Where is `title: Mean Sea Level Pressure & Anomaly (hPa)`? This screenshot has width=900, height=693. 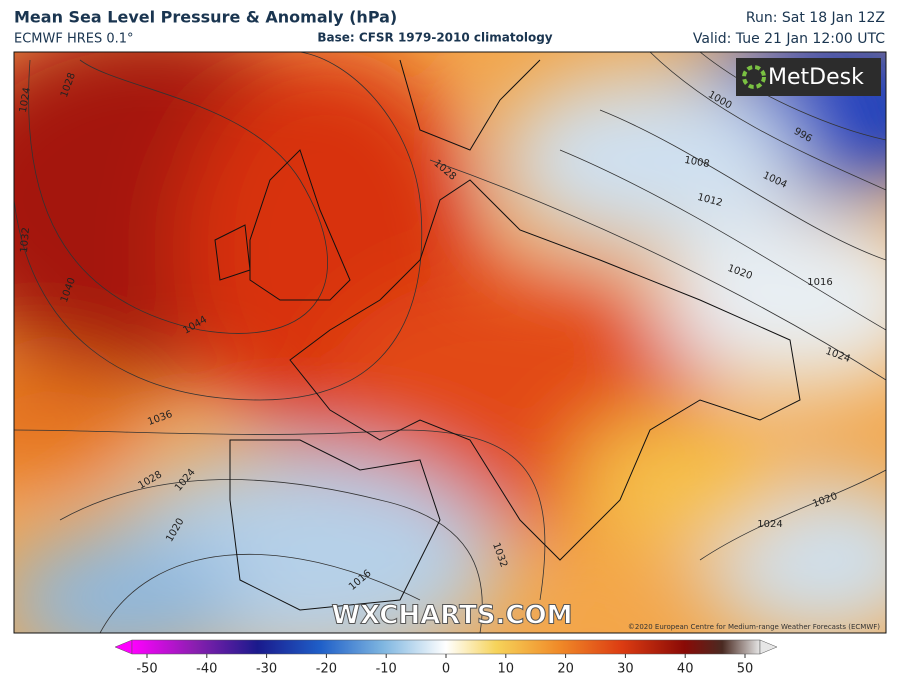
title: Mean Sea Level Pressure & Anomaly (hPa) is located at coordinates (205, 17).